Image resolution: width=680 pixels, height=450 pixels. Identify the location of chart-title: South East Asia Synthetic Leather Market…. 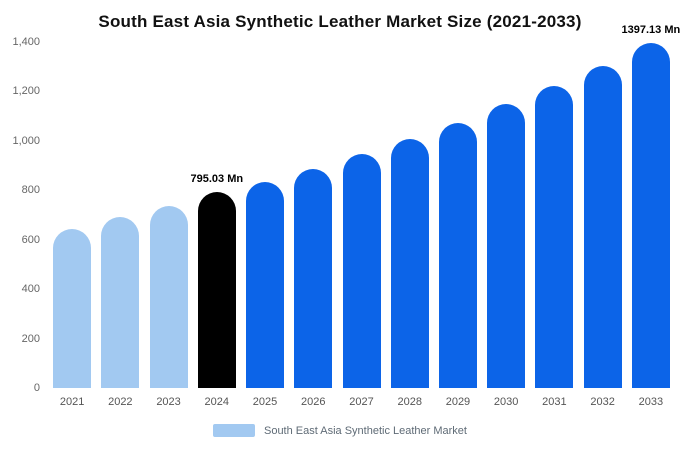
(340, 21).